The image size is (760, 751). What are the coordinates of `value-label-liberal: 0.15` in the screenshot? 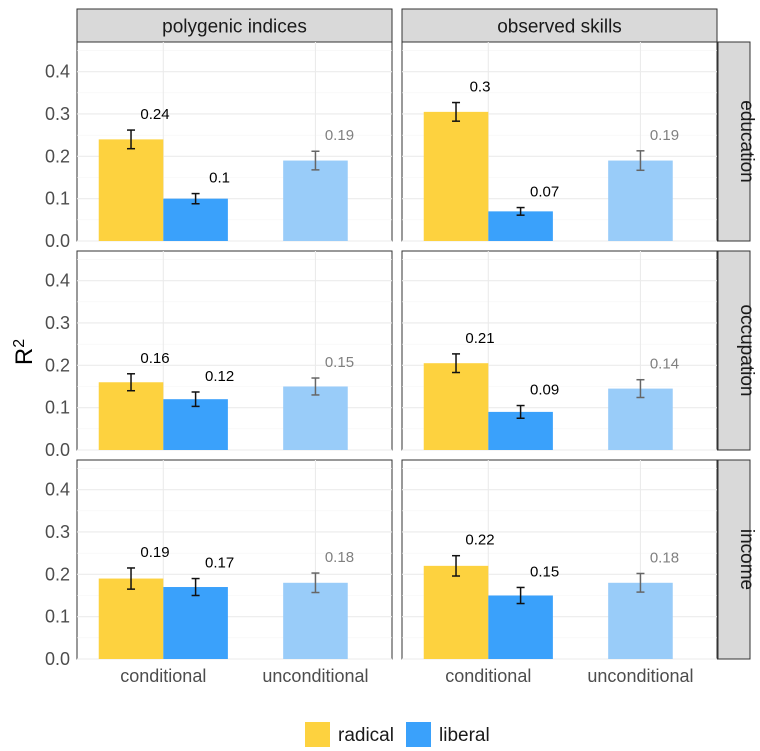 It's located at (544, 571).